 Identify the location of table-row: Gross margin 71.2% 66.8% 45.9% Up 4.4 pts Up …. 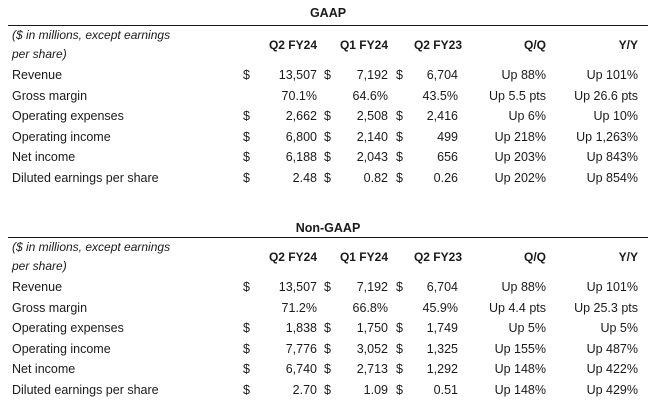
(328, 308).